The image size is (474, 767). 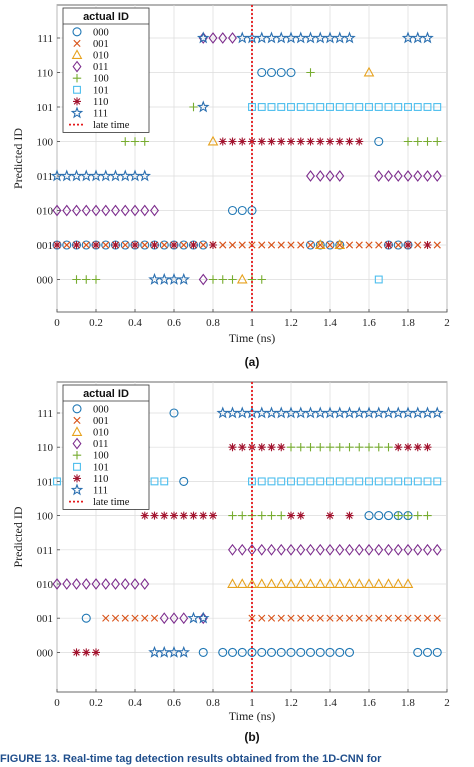 What do you see at coordinates (330, 323) in the screenshot?
I see `x-tick-label: 1.4` at bounding box center [330, 323].